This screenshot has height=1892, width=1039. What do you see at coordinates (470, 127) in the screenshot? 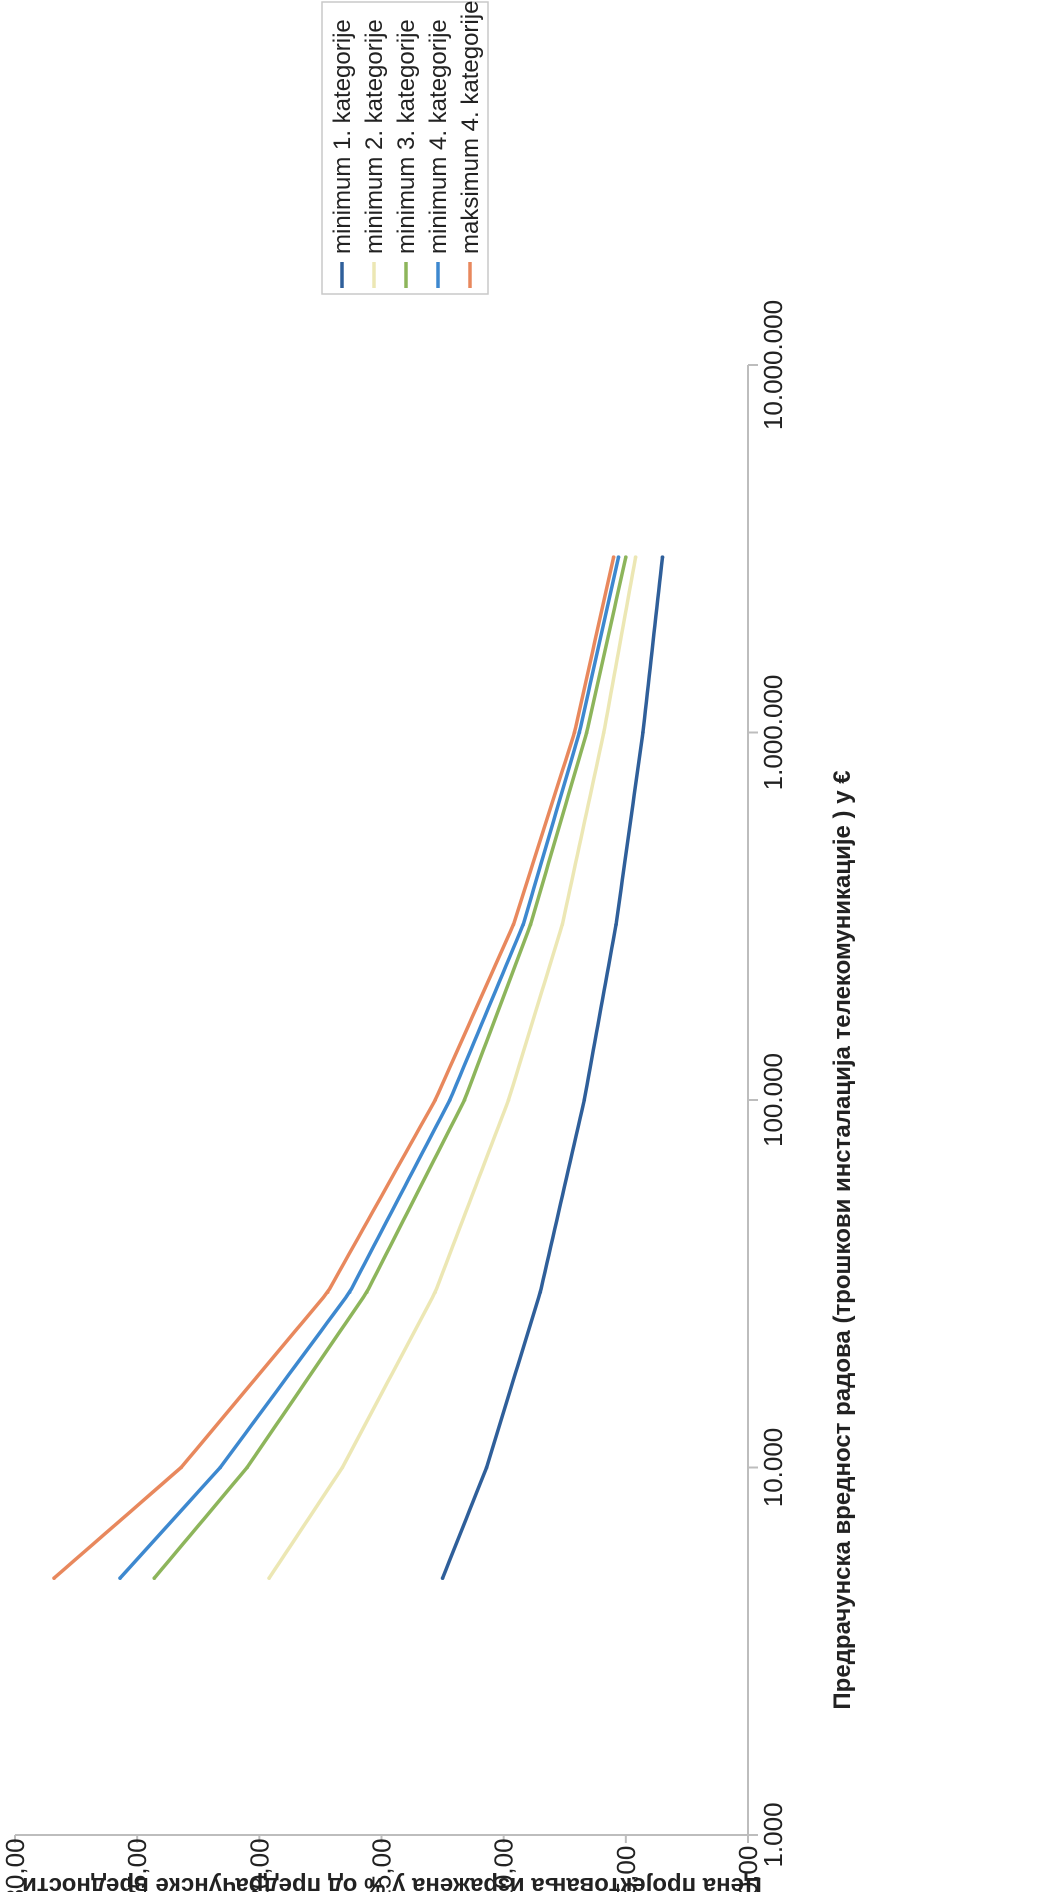
I see `legend-label-5: maksimum 4. kategorije` at bounding box center [470, 127].